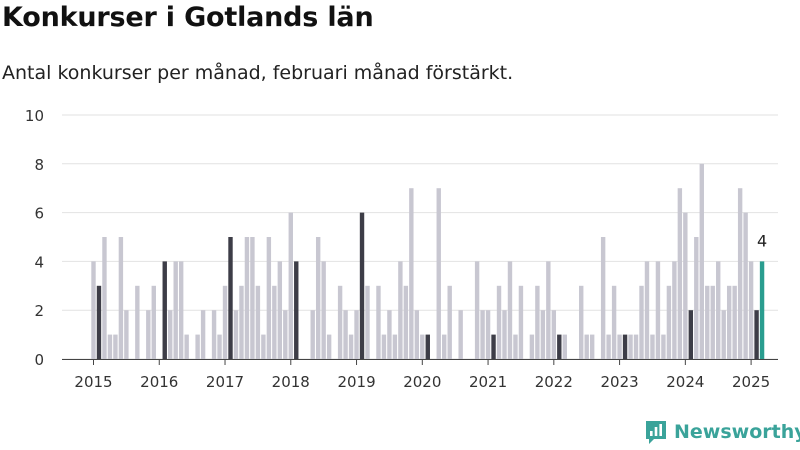 This screenshot has height=450, width=800. Describe the element at coordinates (39, 262) in the screenshot. I see `y-tick-label: 4` at that location.